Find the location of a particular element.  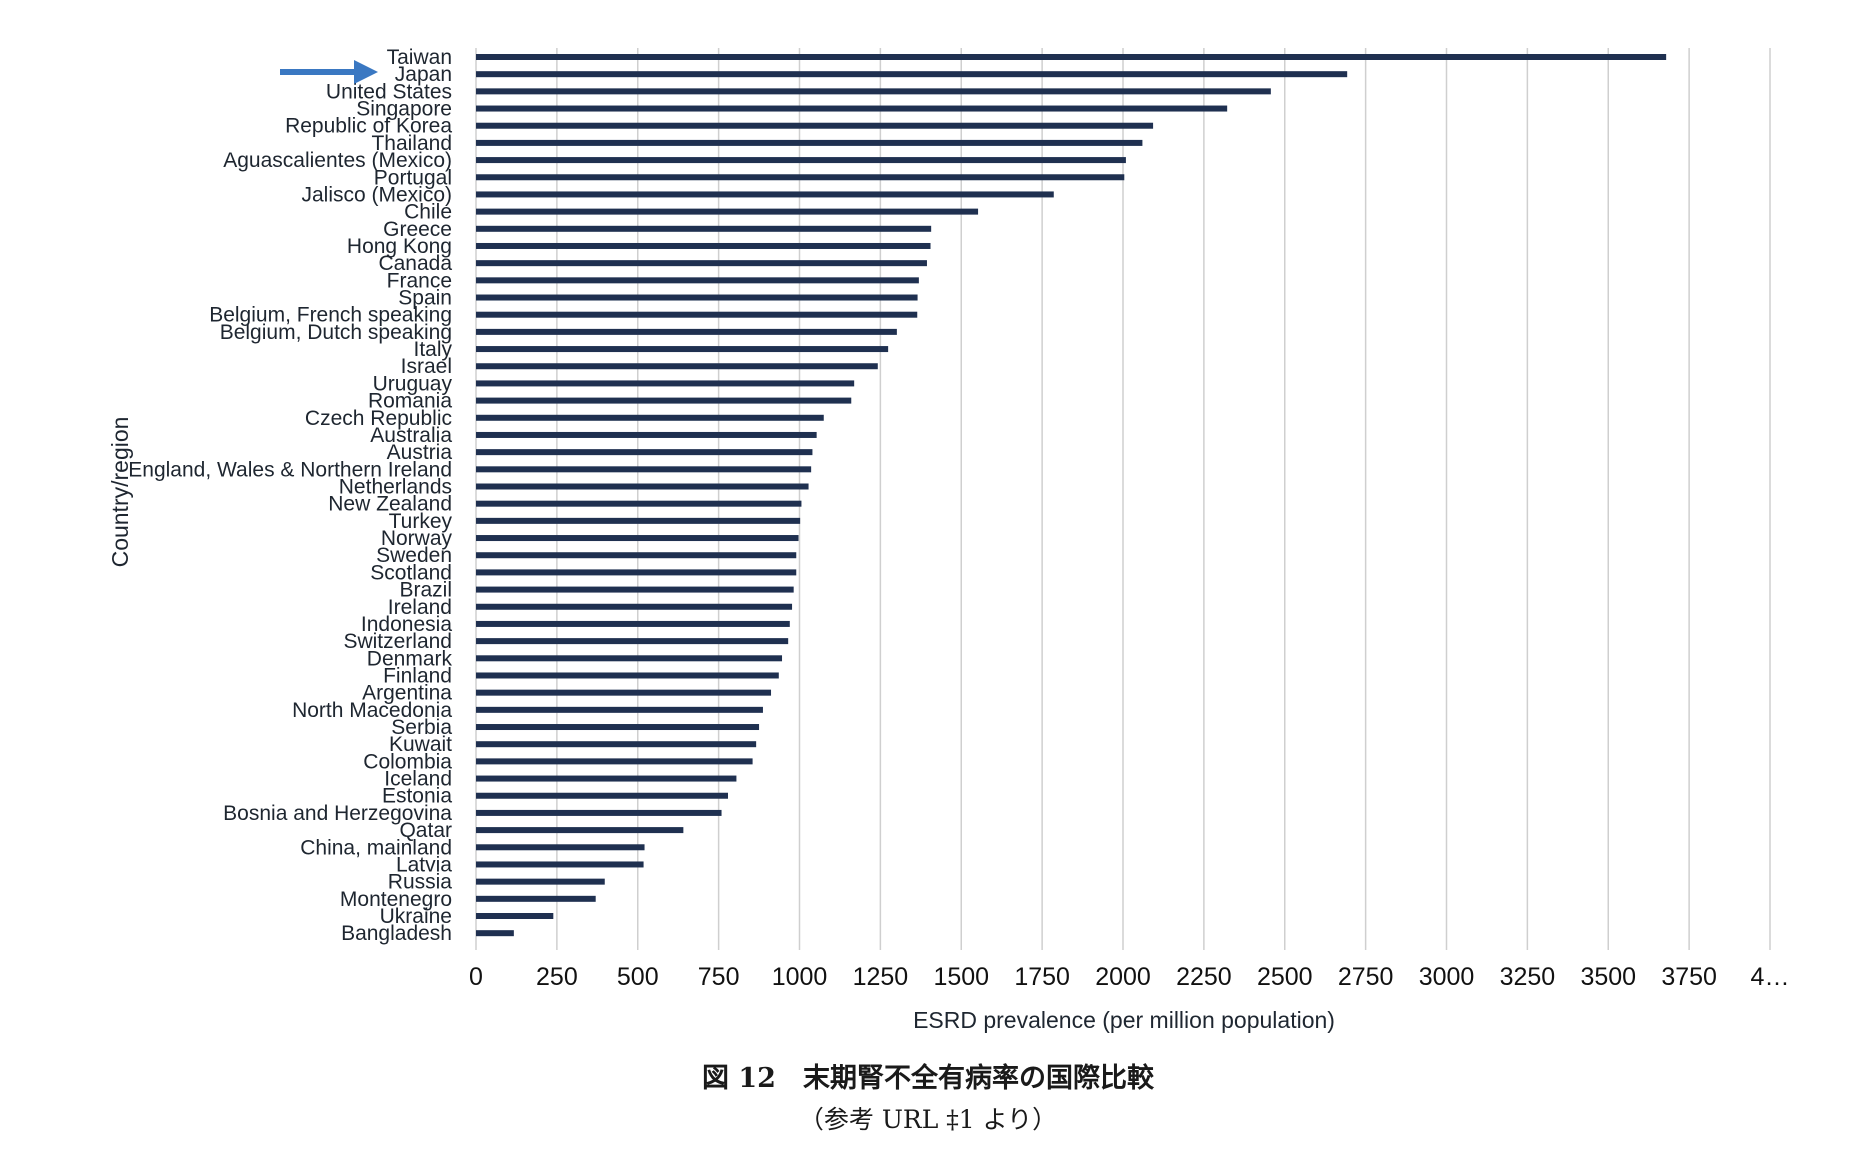

figure-caption-source: （参考 URL ‡1 より） is located at coordinates (928, 1119).